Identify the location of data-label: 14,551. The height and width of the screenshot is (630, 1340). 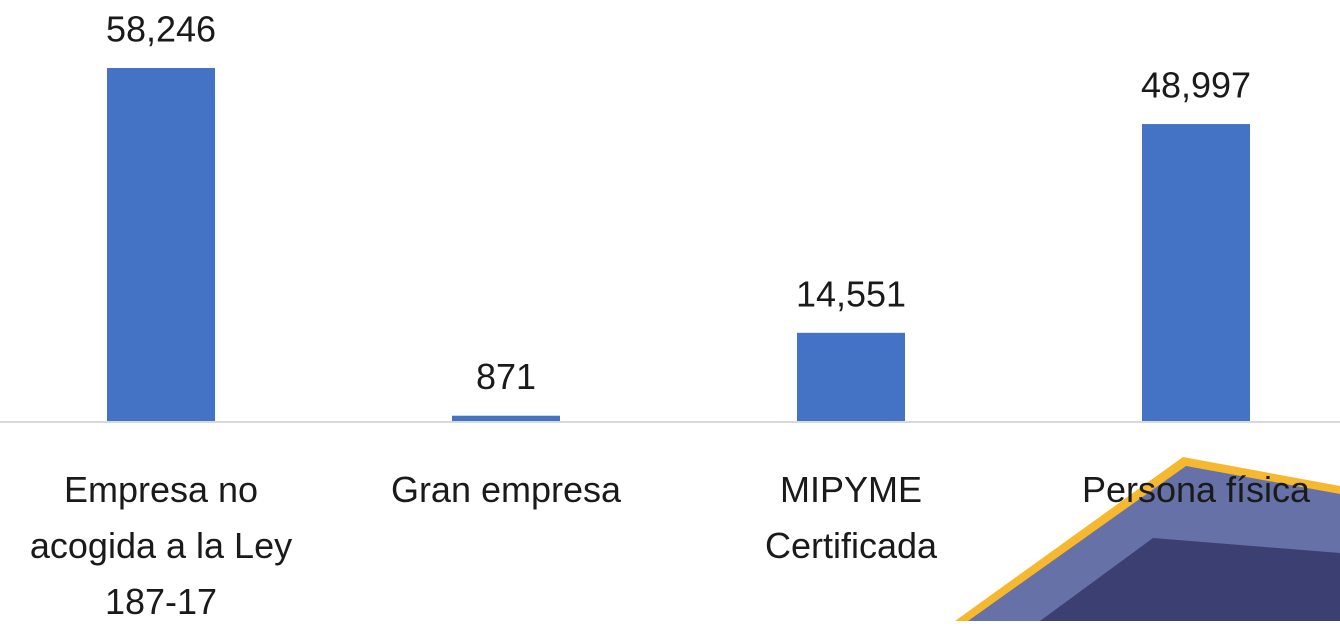
(851, 293).